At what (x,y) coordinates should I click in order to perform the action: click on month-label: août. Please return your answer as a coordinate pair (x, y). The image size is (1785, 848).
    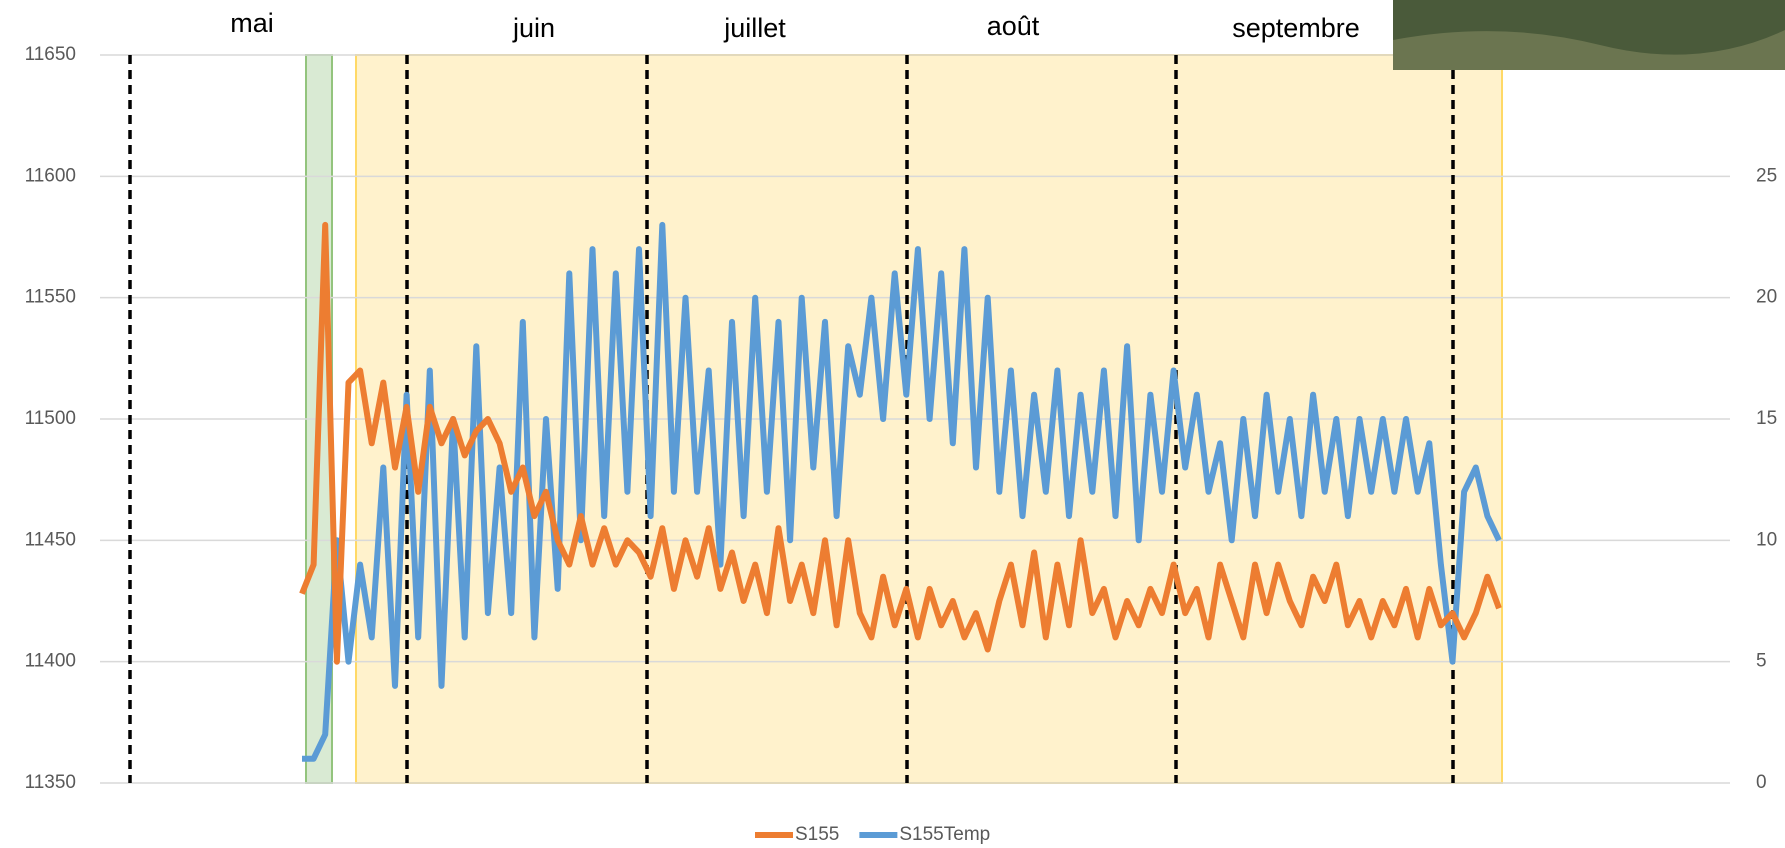
    Looking at the image, I should click on (1013, 26).